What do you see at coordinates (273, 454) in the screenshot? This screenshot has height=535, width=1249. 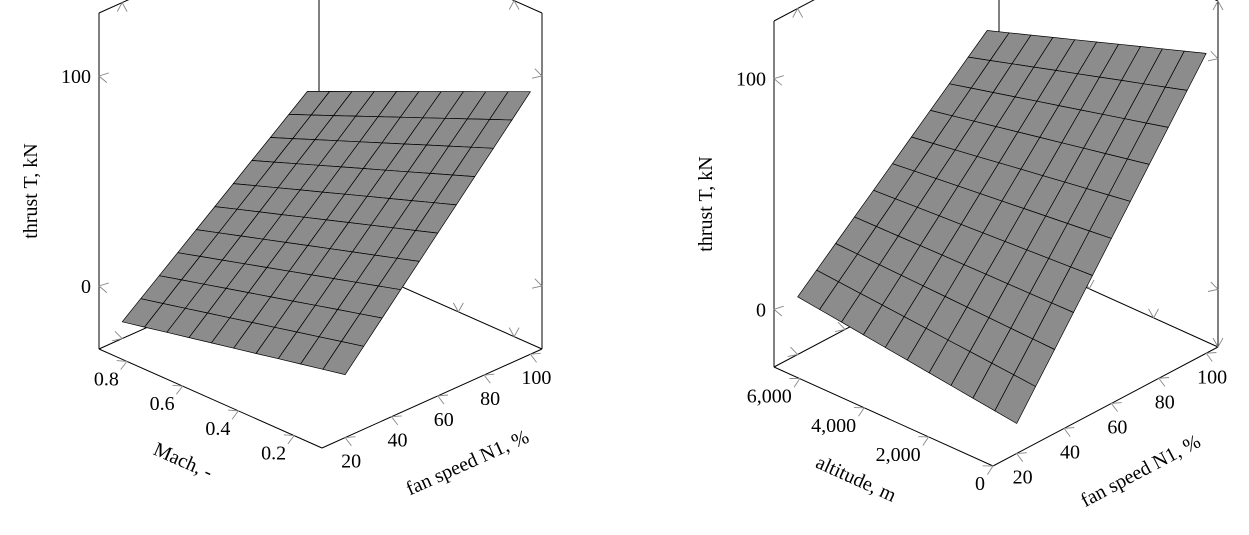 I see `y-tick-label: 0.2` at bounding box center [273, 454].